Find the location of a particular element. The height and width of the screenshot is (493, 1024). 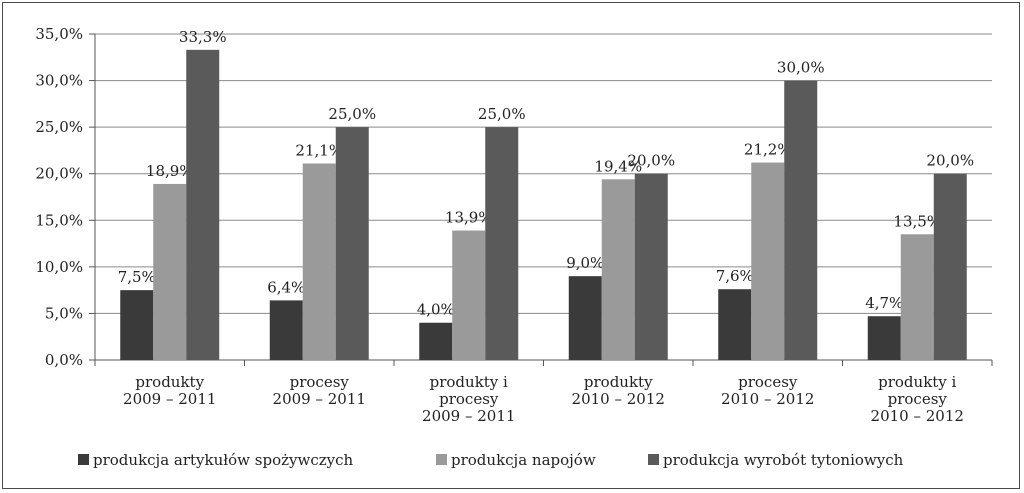

data-label: 30,0% is located at coordinates (801, 68).